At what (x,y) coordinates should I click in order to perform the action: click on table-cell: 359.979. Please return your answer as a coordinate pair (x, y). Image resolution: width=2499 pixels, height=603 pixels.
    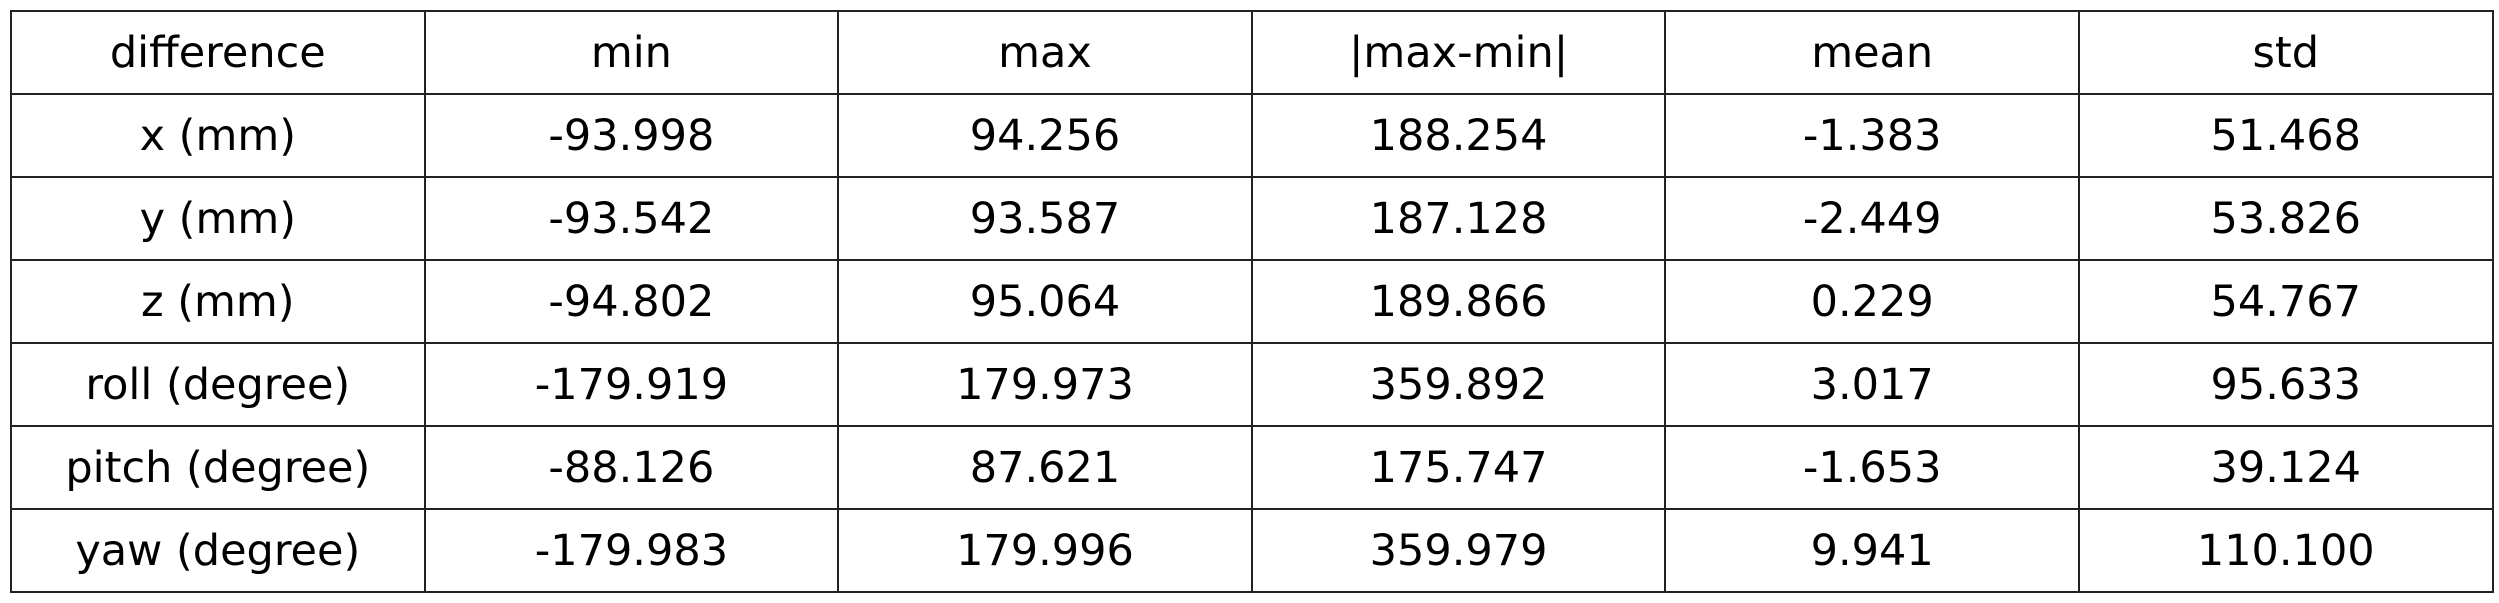
    Looking at the image, I should click on (1458, 550).